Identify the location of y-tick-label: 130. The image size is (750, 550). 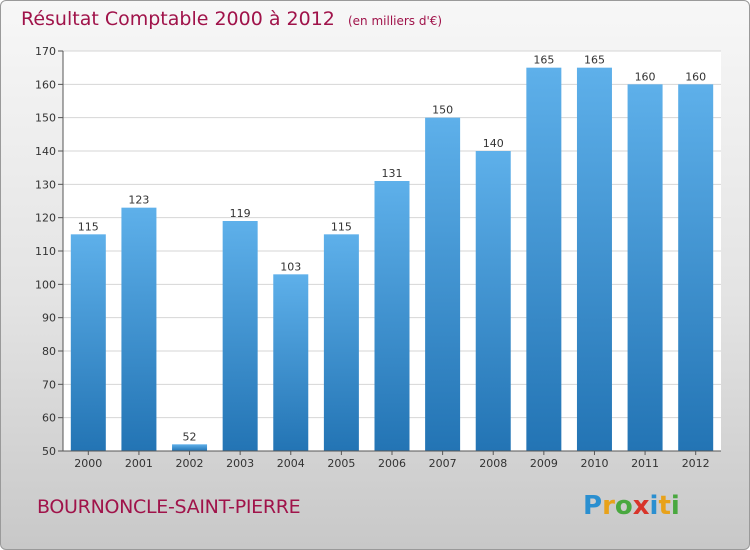
(45, 184).